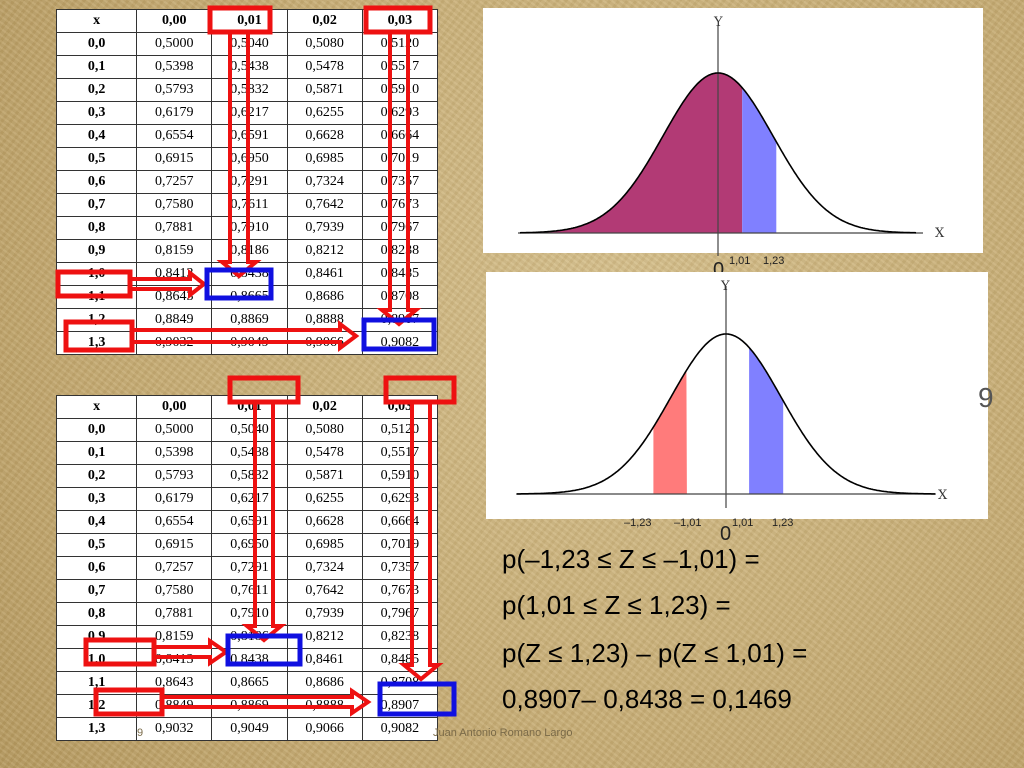 This screenshot has width=1024, height=768. What do you see at coordinates (400, 205) in the screenshot?
I see `table-cell: 0,7673` at bounding box center [400, 205].